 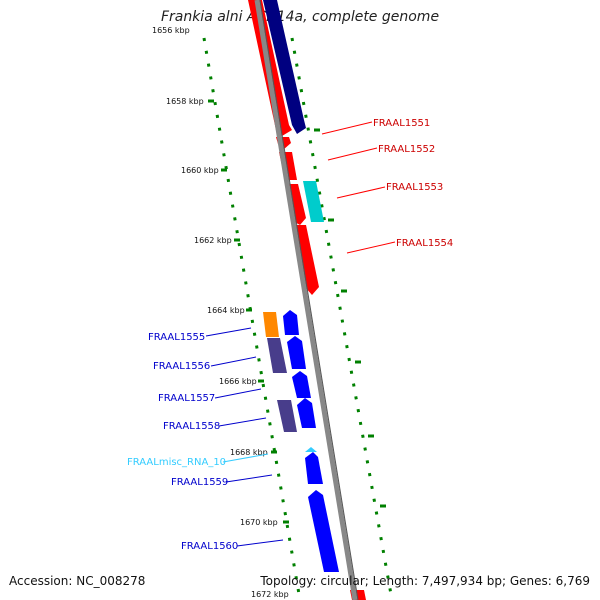 What do you see at coordinates (181, 366) in the screenshot?
I see `gene-label: FRAAL1556` at bounding box center [181, 366].